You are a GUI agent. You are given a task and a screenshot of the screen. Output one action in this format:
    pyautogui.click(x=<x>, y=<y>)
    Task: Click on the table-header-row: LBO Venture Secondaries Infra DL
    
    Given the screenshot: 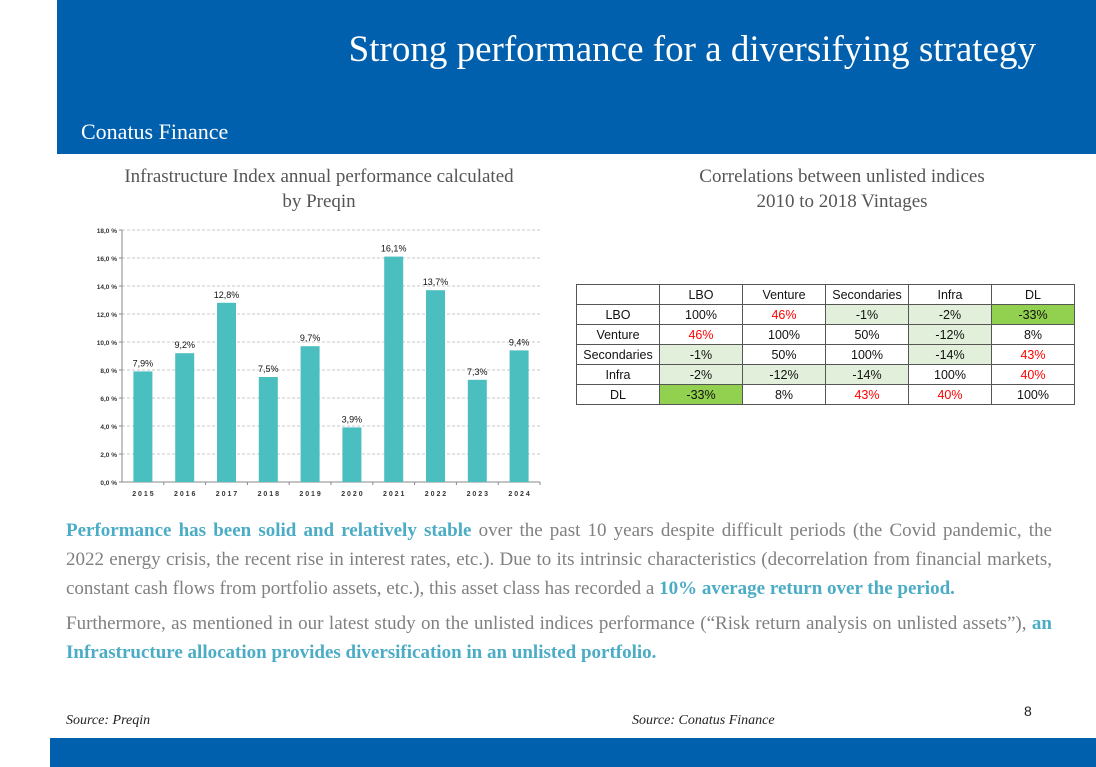 What is the action you would take?
    pyautogui.click(x=825, y=294)
    